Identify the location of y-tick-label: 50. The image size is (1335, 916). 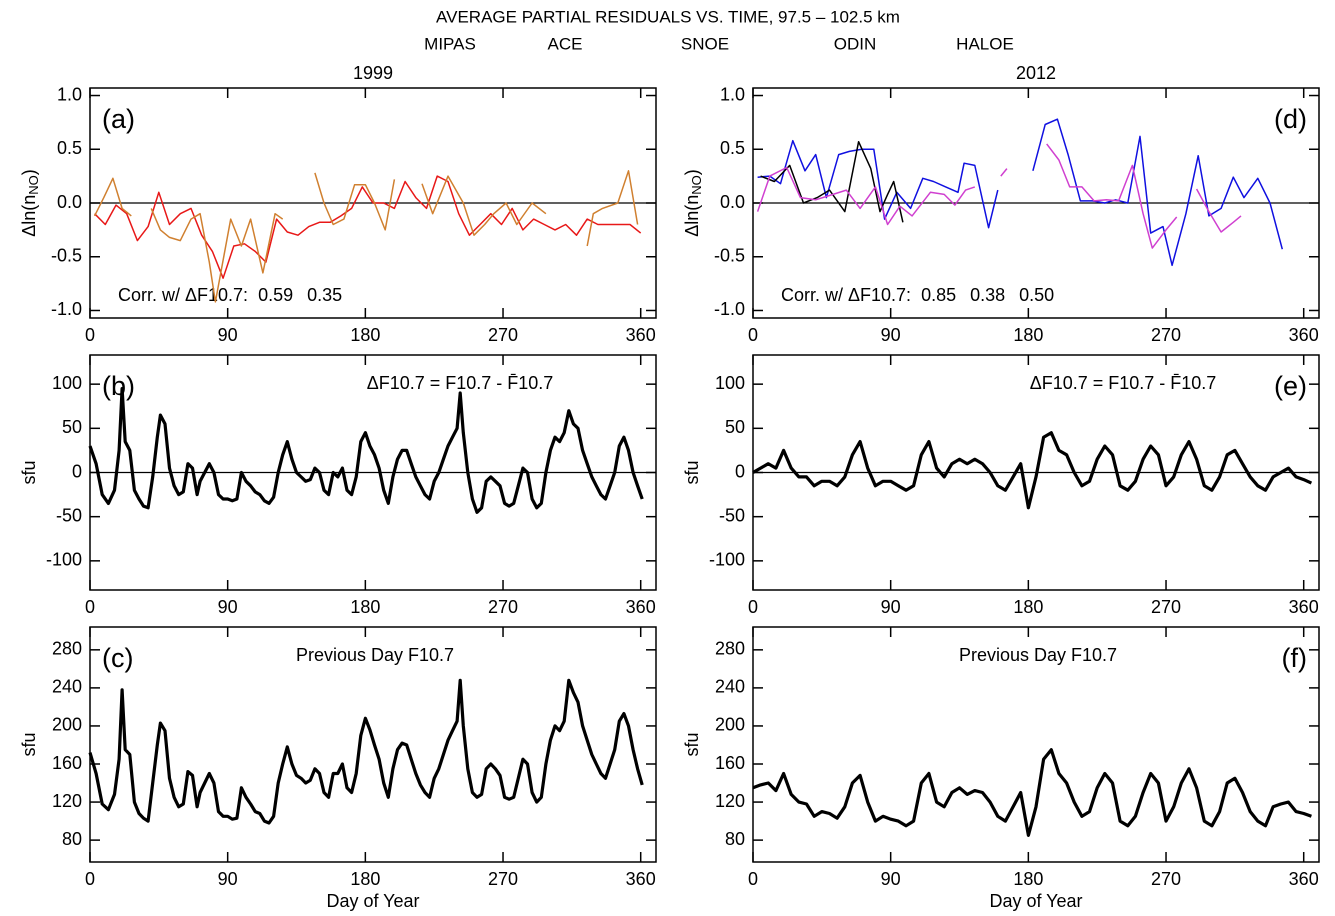
(735, 427).